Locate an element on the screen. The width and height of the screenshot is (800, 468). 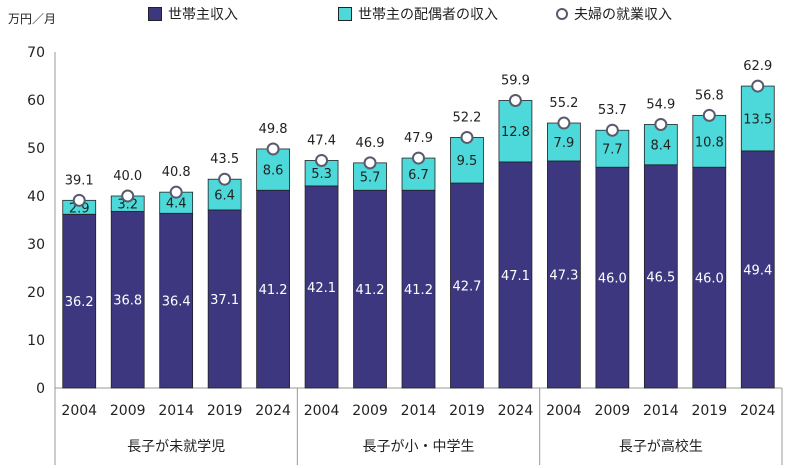
legend-label-householder: 世帯主収入 is located at coordinates (203, 15).